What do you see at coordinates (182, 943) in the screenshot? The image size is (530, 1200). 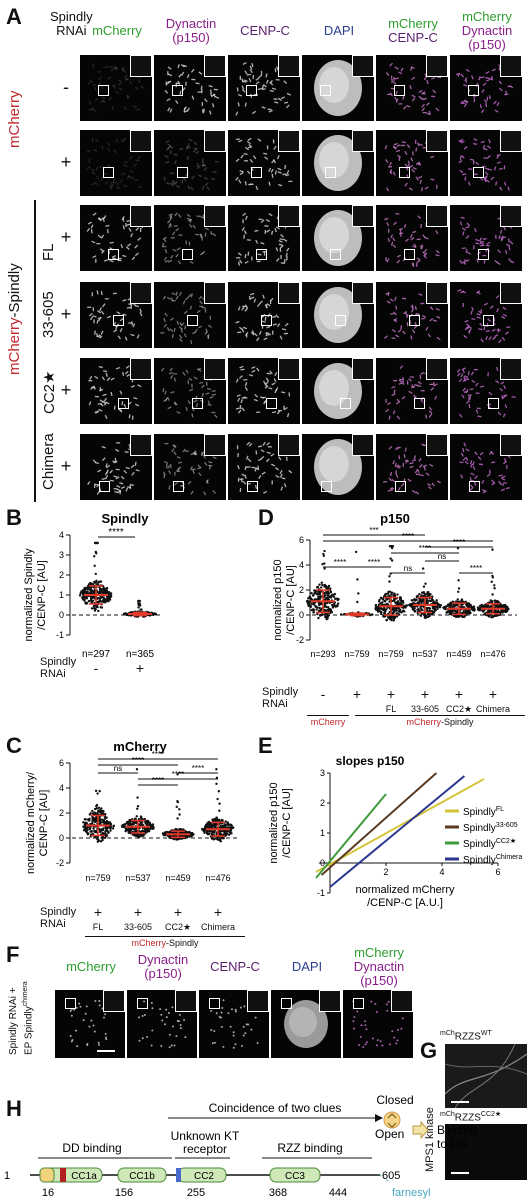 I see `group-label-suffix: -Spindly` at bounding box center [182, 943].